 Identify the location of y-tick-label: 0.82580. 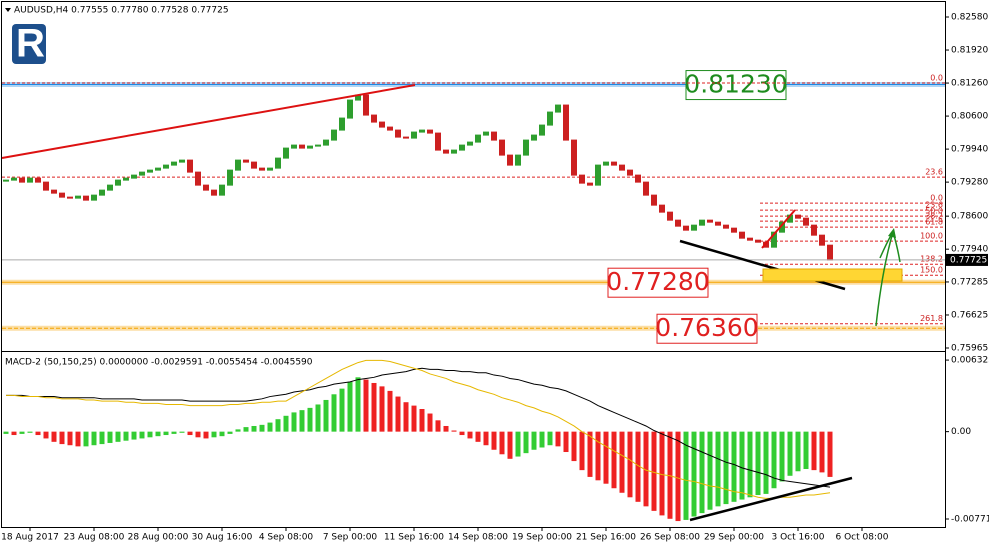
(969, 18).